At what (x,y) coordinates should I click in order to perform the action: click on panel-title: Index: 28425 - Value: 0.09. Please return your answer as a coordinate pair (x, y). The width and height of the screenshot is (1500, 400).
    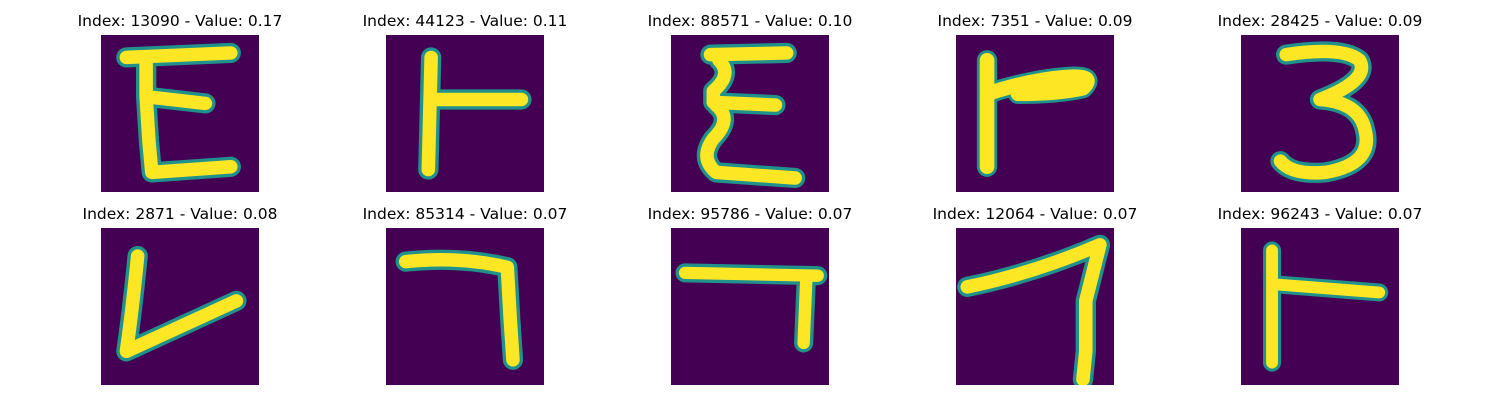
    Looking at the image, I should click on (1320, 21).